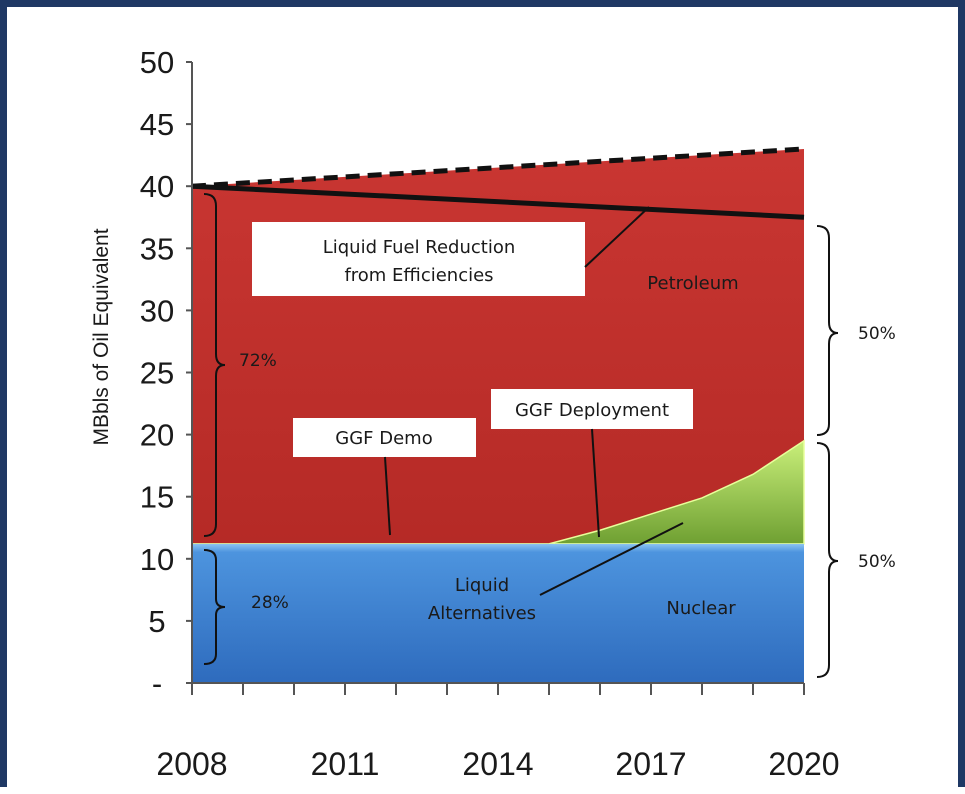  What do you see at coordinates (498, 201) in the screenshot?
I see `efficiency-solid-line` at bounding box center [498, 201].